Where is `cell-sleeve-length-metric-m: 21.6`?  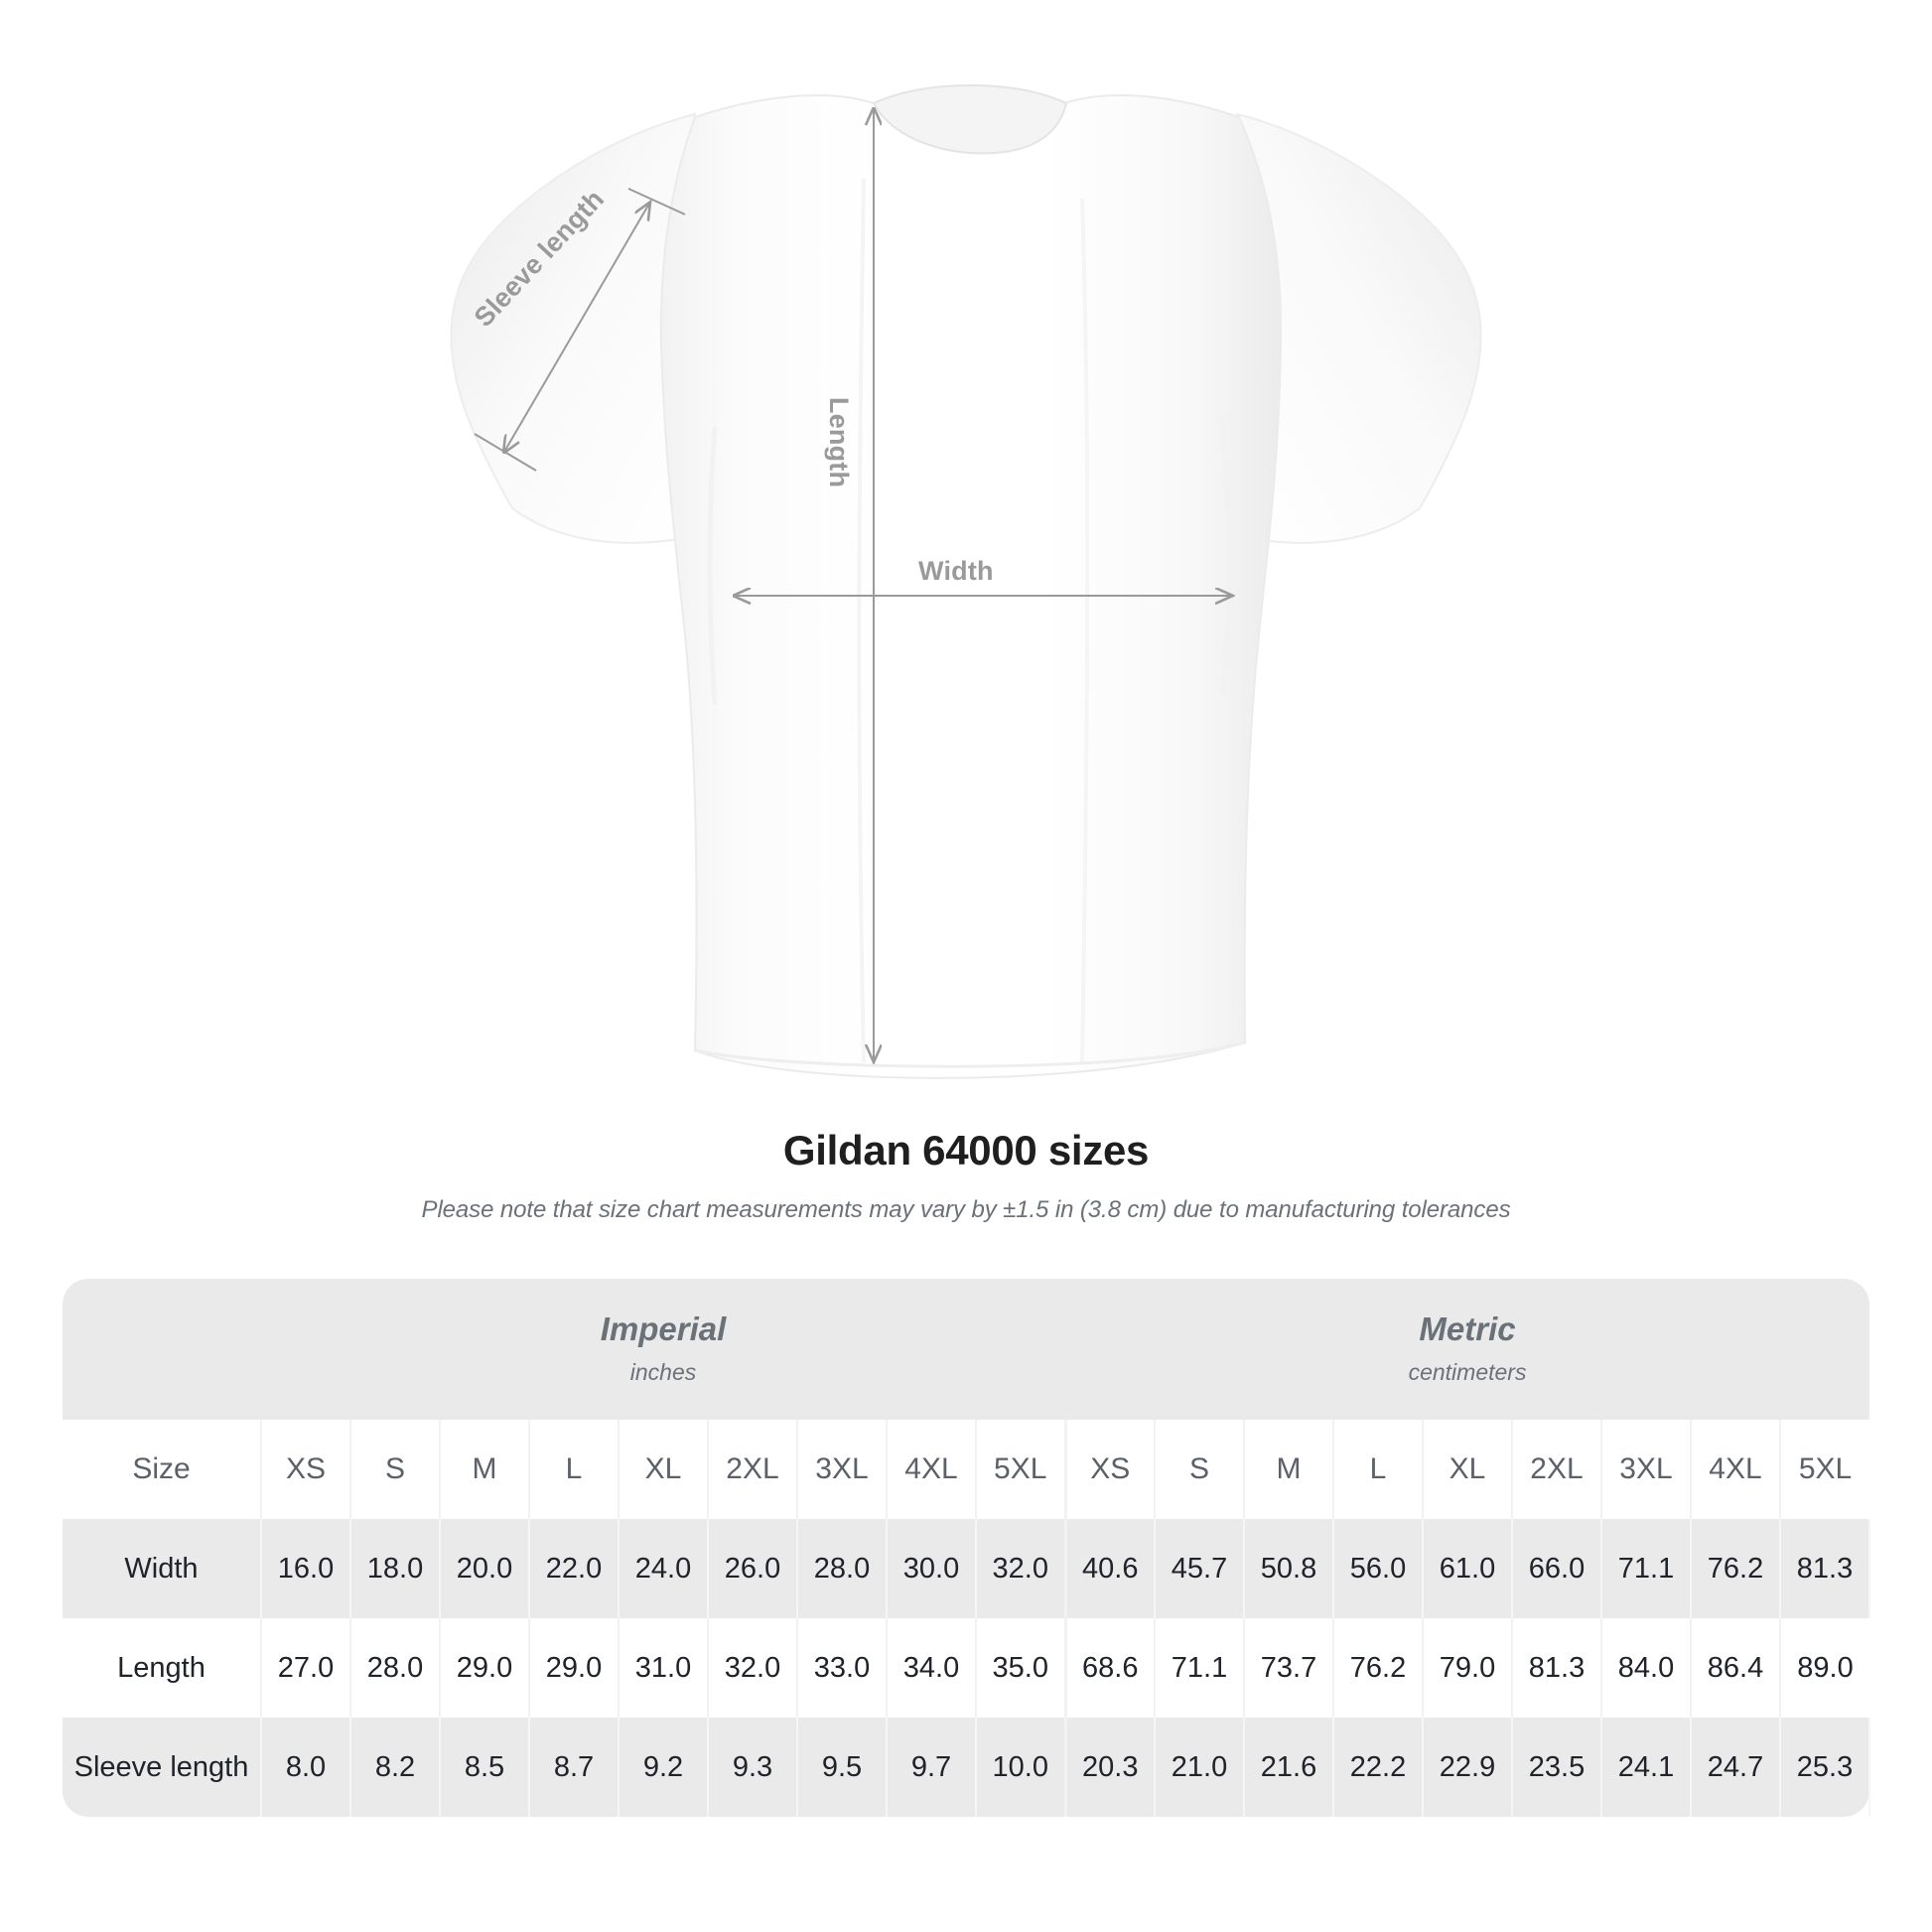 cell-sleeve-length-metric-m: 21.6 is located at coordinates (1289, 1767).